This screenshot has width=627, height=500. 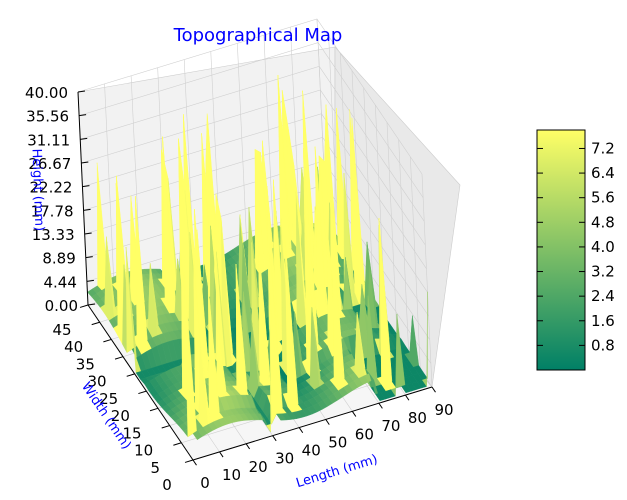 What do you see at coordinates (603, 222) in the screenshot?
I see `colorbar-tick-label: 4.8` at bounding box center [603, 222].